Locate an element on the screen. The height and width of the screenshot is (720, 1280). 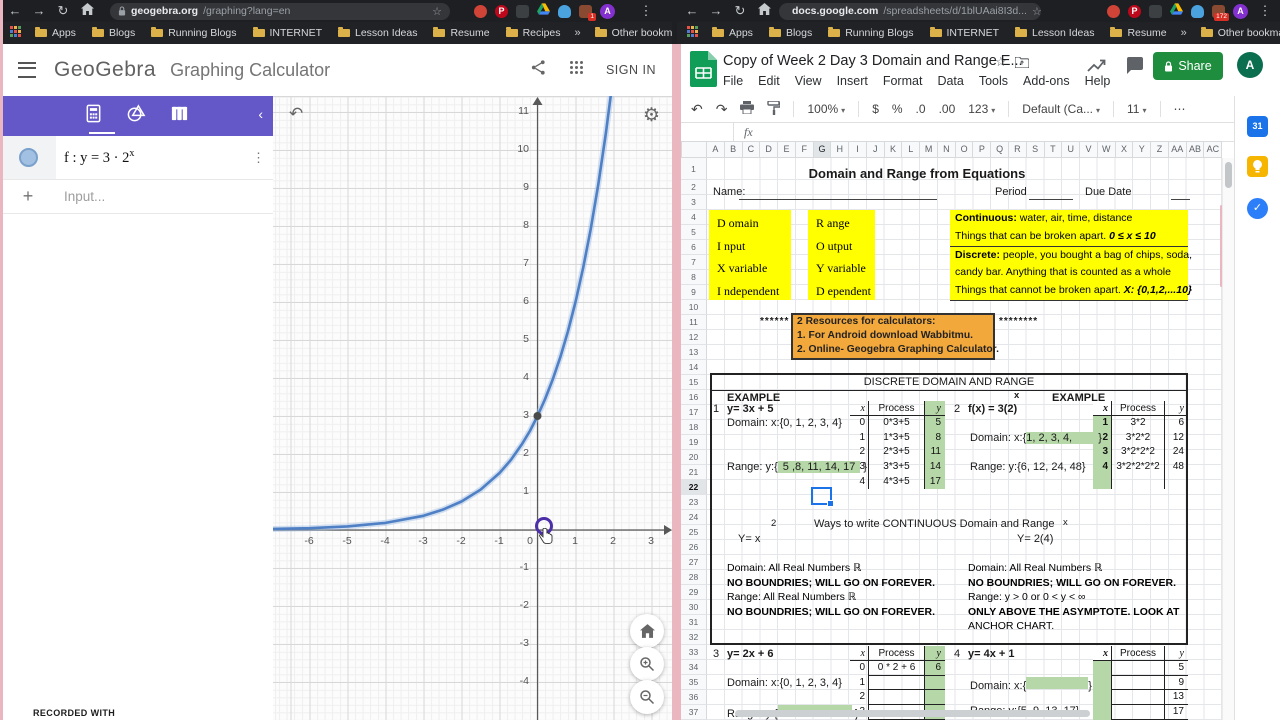
bookmark-item: Running Blogs is located at coordinates (194, 33).